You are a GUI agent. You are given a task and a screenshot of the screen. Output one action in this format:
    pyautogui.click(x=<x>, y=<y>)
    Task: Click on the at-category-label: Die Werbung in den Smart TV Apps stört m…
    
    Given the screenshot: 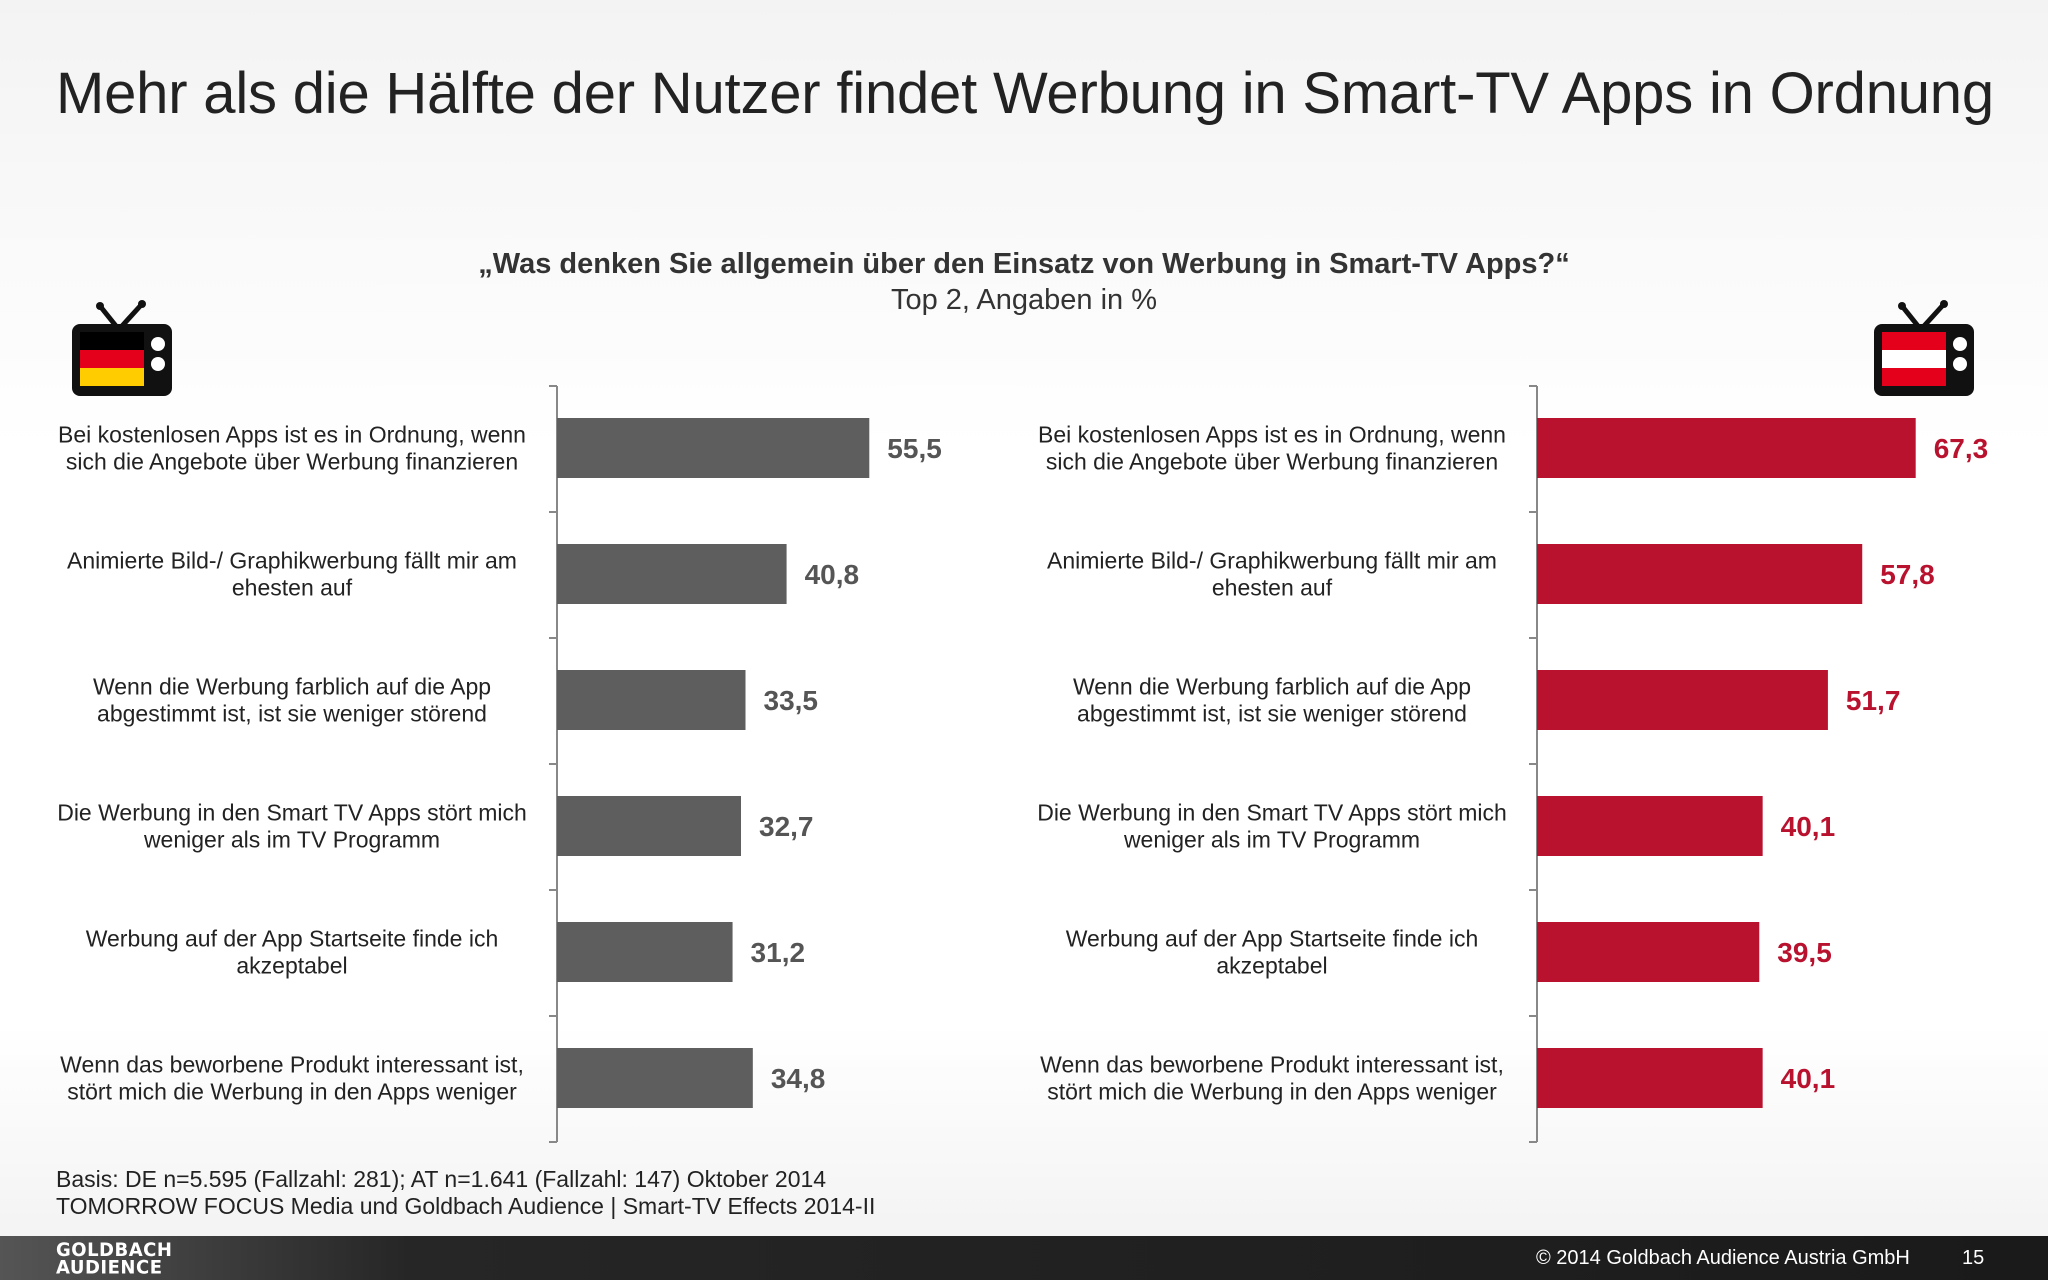 What is the action you would take?
    pyautogui.click(x=1272, y=813)
    